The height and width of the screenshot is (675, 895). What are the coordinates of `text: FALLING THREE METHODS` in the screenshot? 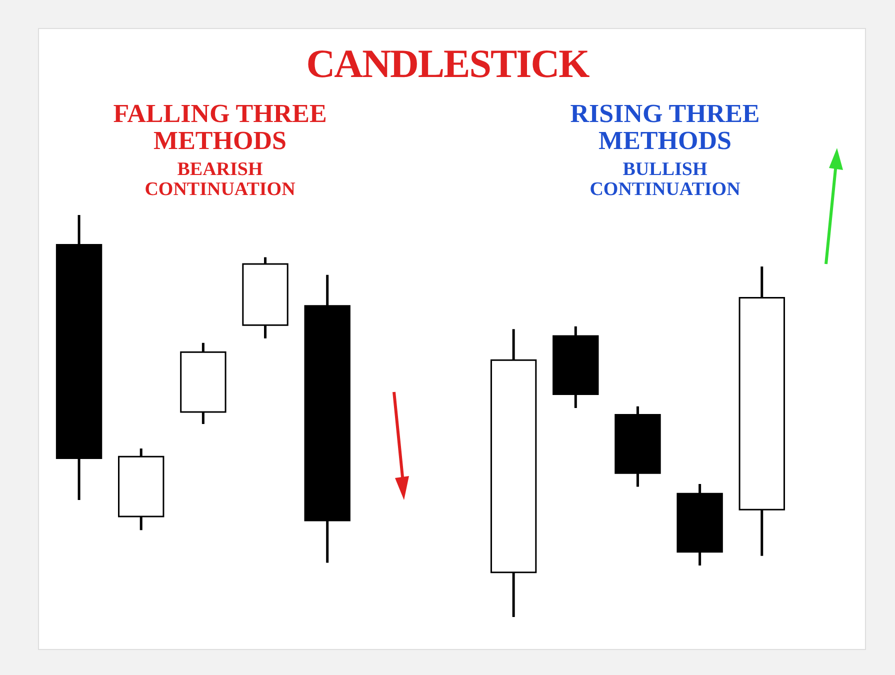 It's located at (220, 127).